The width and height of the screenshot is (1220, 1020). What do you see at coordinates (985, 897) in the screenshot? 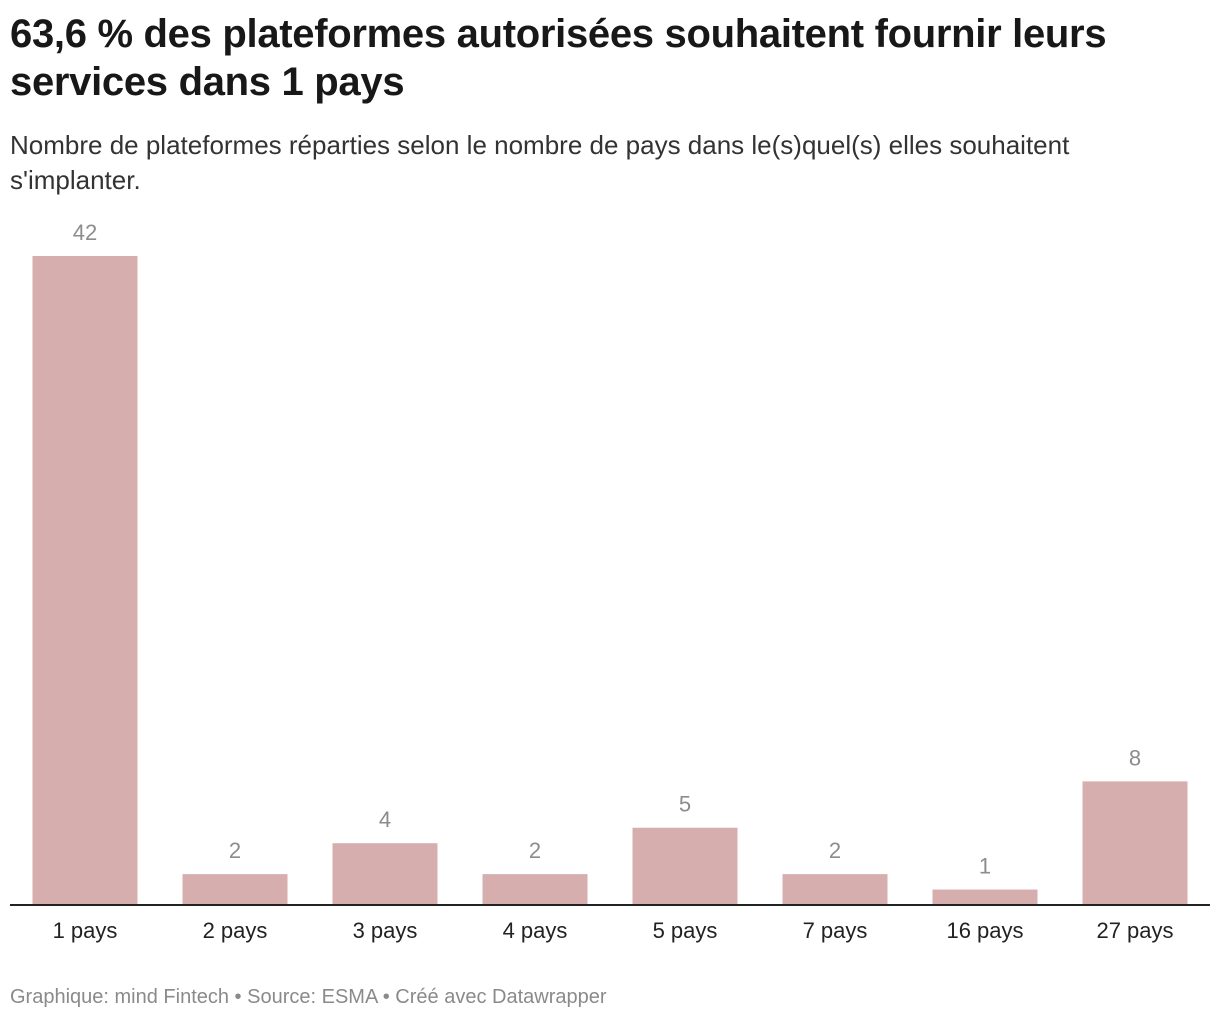
I see `bar-16-pays` at bounding box center [985, 897].